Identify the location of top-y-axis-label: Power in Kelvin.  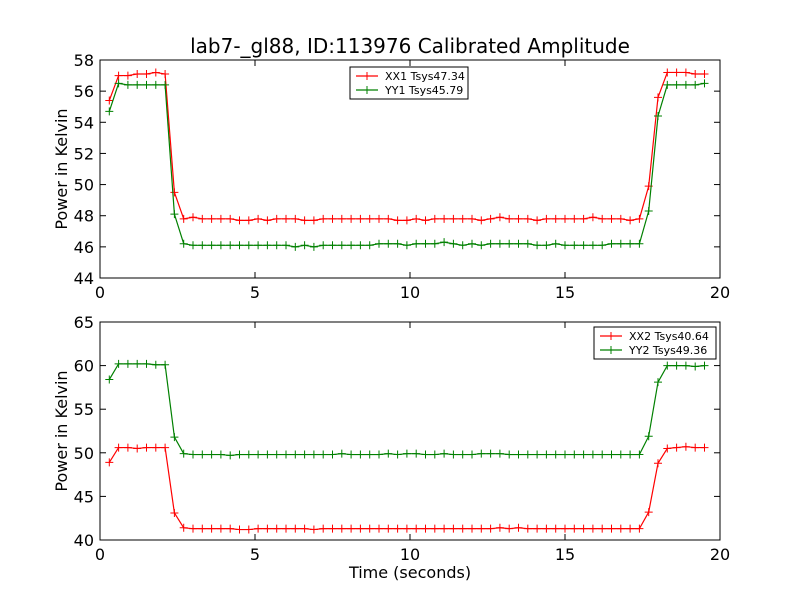
(61, 168).